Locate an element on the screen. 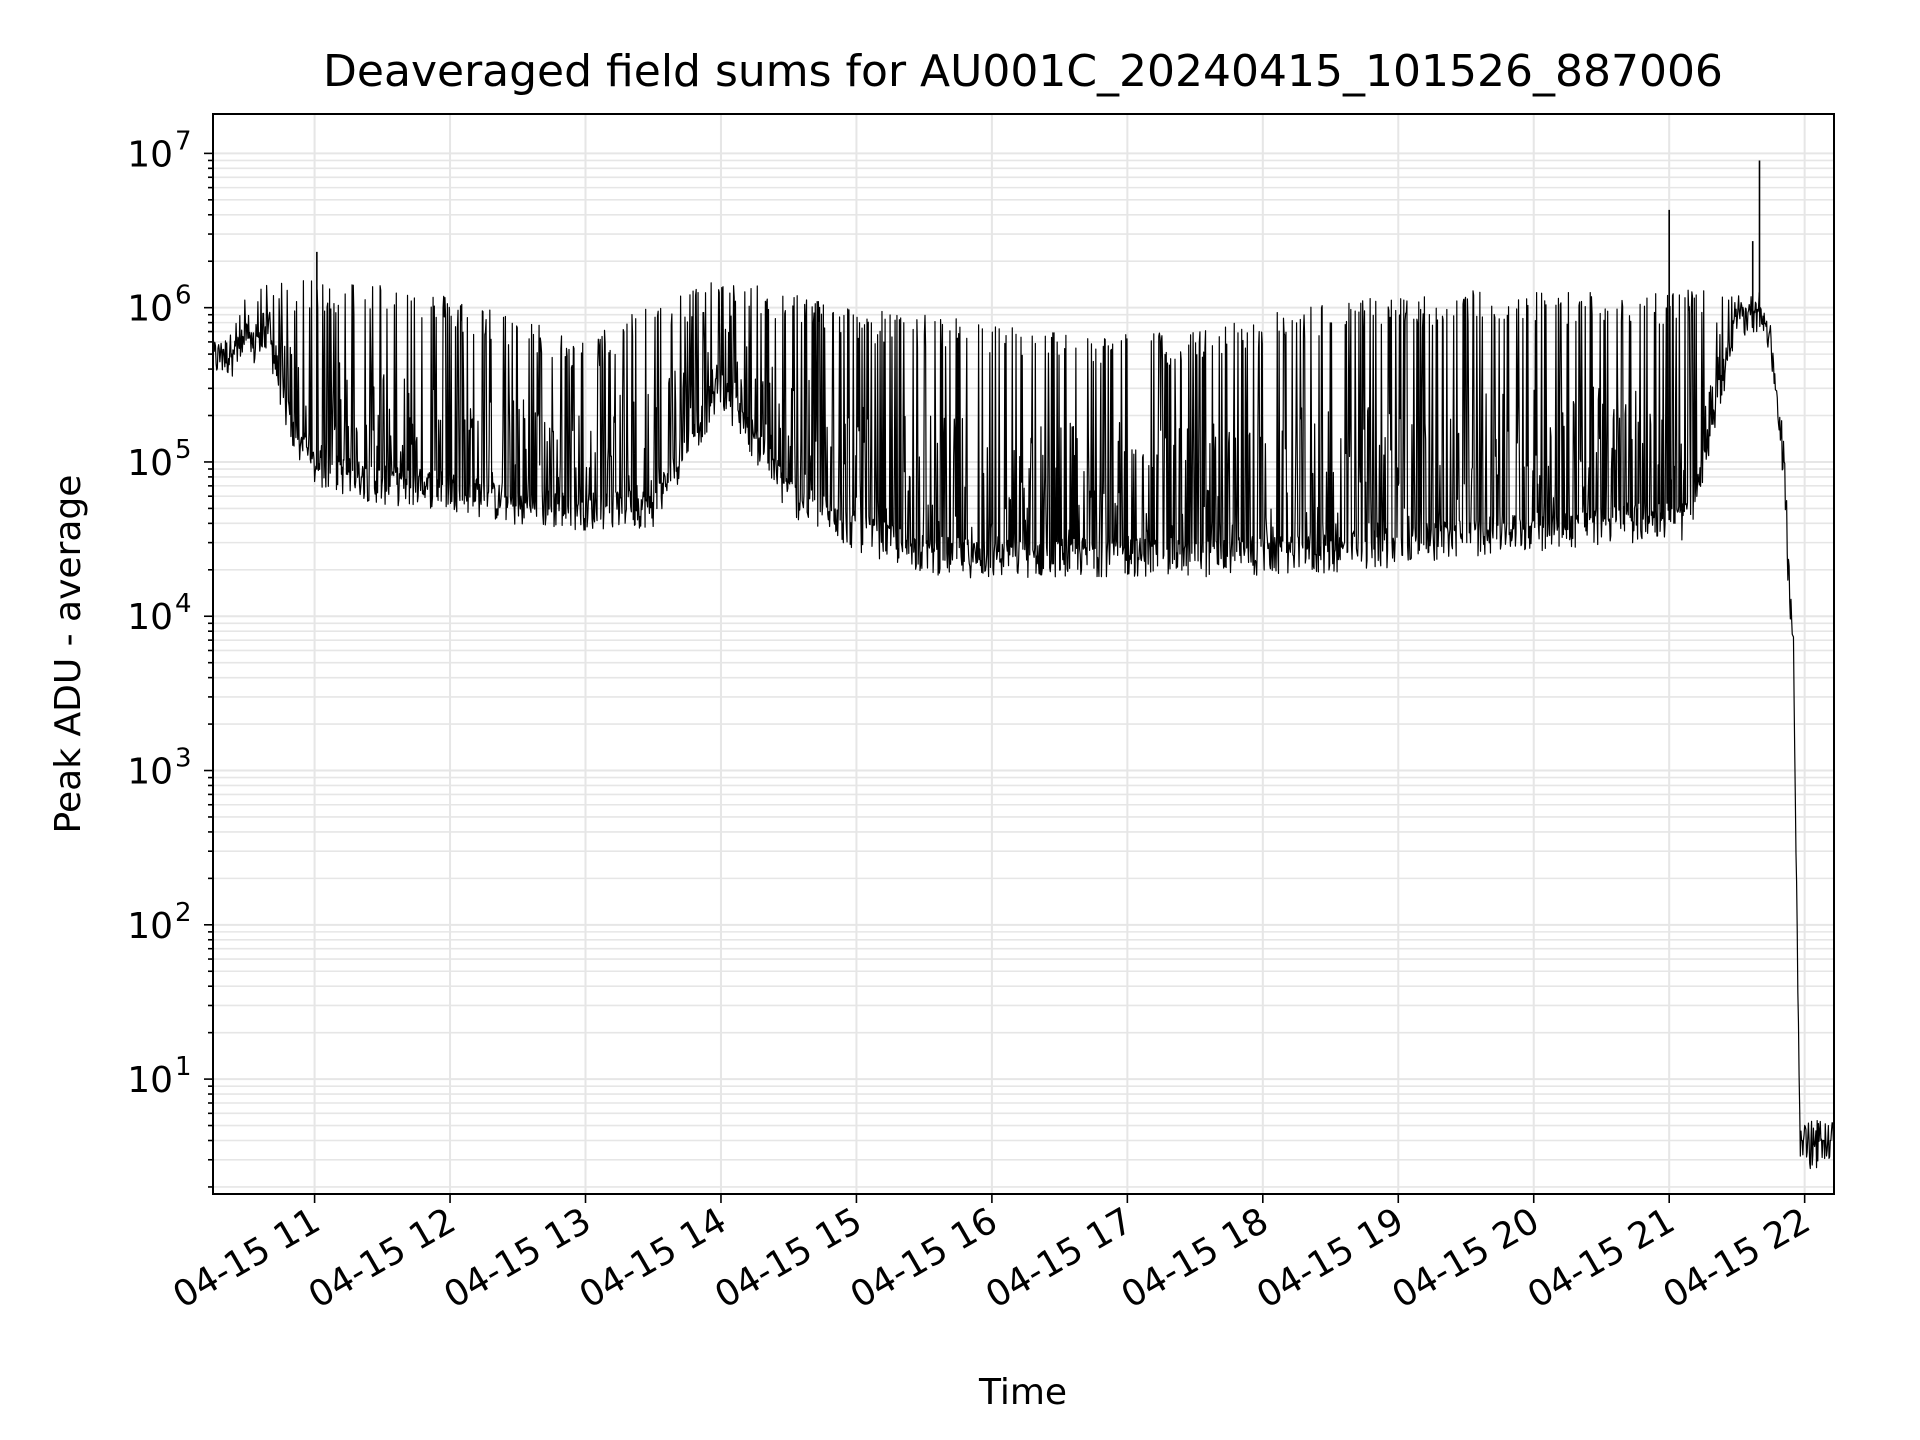 The height and width of the screenshot is (1440, 1920). y-tick-exponent: 7 is located at coordinates (183, 141).